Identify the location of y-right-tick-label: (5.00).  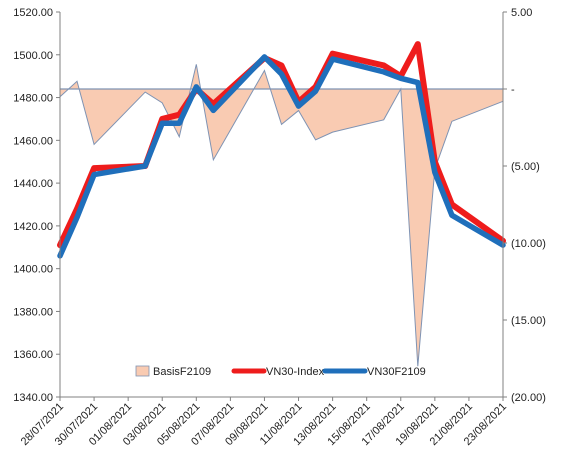
(525, 167).